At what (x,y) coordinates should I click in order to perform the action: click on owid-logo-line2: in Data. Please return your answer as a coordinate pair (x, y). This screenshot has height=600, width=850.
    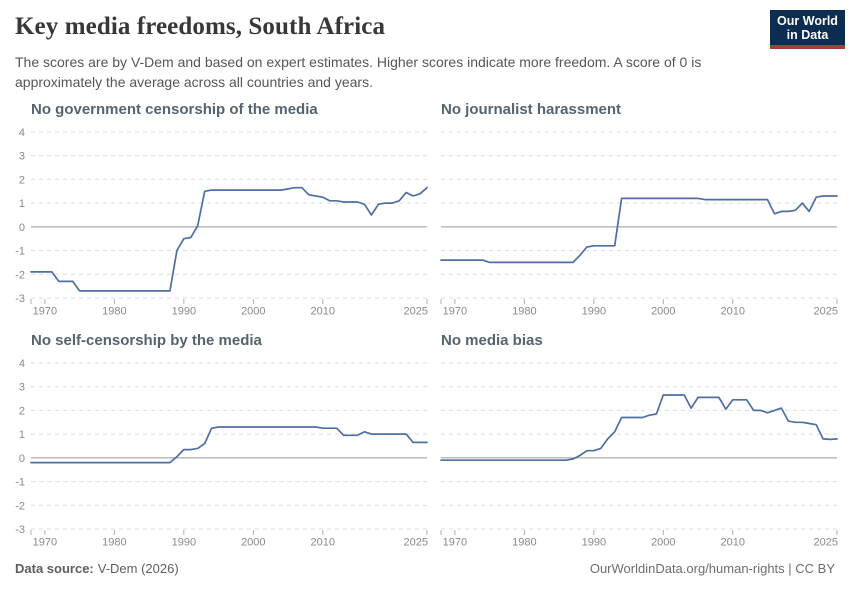
    Looking at the image, I should click on (807, 35).